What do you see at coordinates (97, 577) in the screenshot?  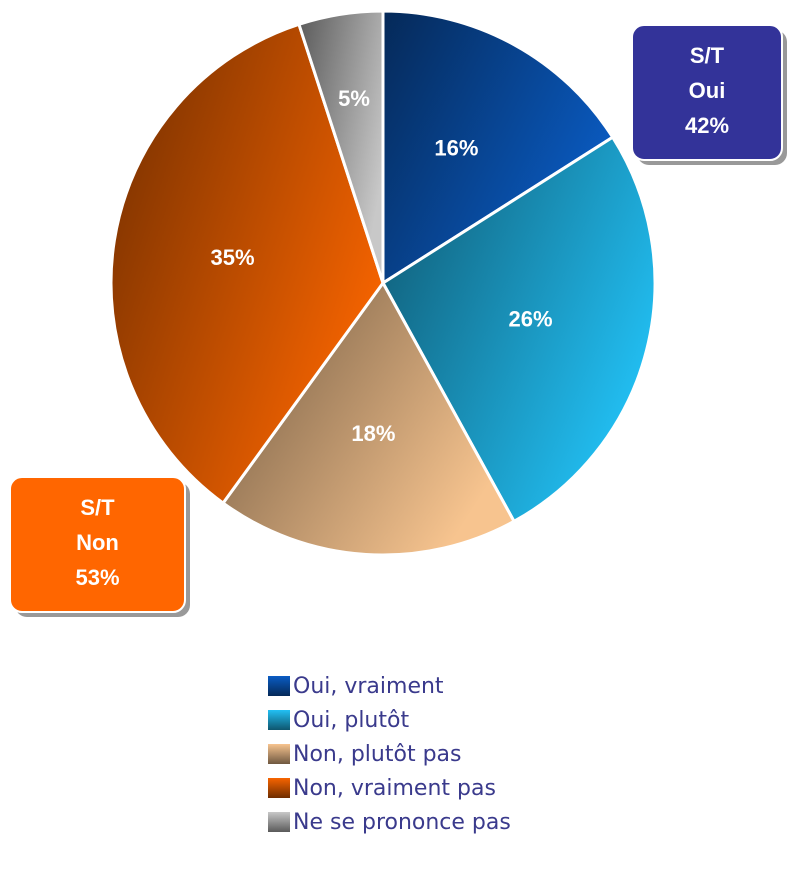 I see `annotation-text: 53%` at bounding box center [97, 577].